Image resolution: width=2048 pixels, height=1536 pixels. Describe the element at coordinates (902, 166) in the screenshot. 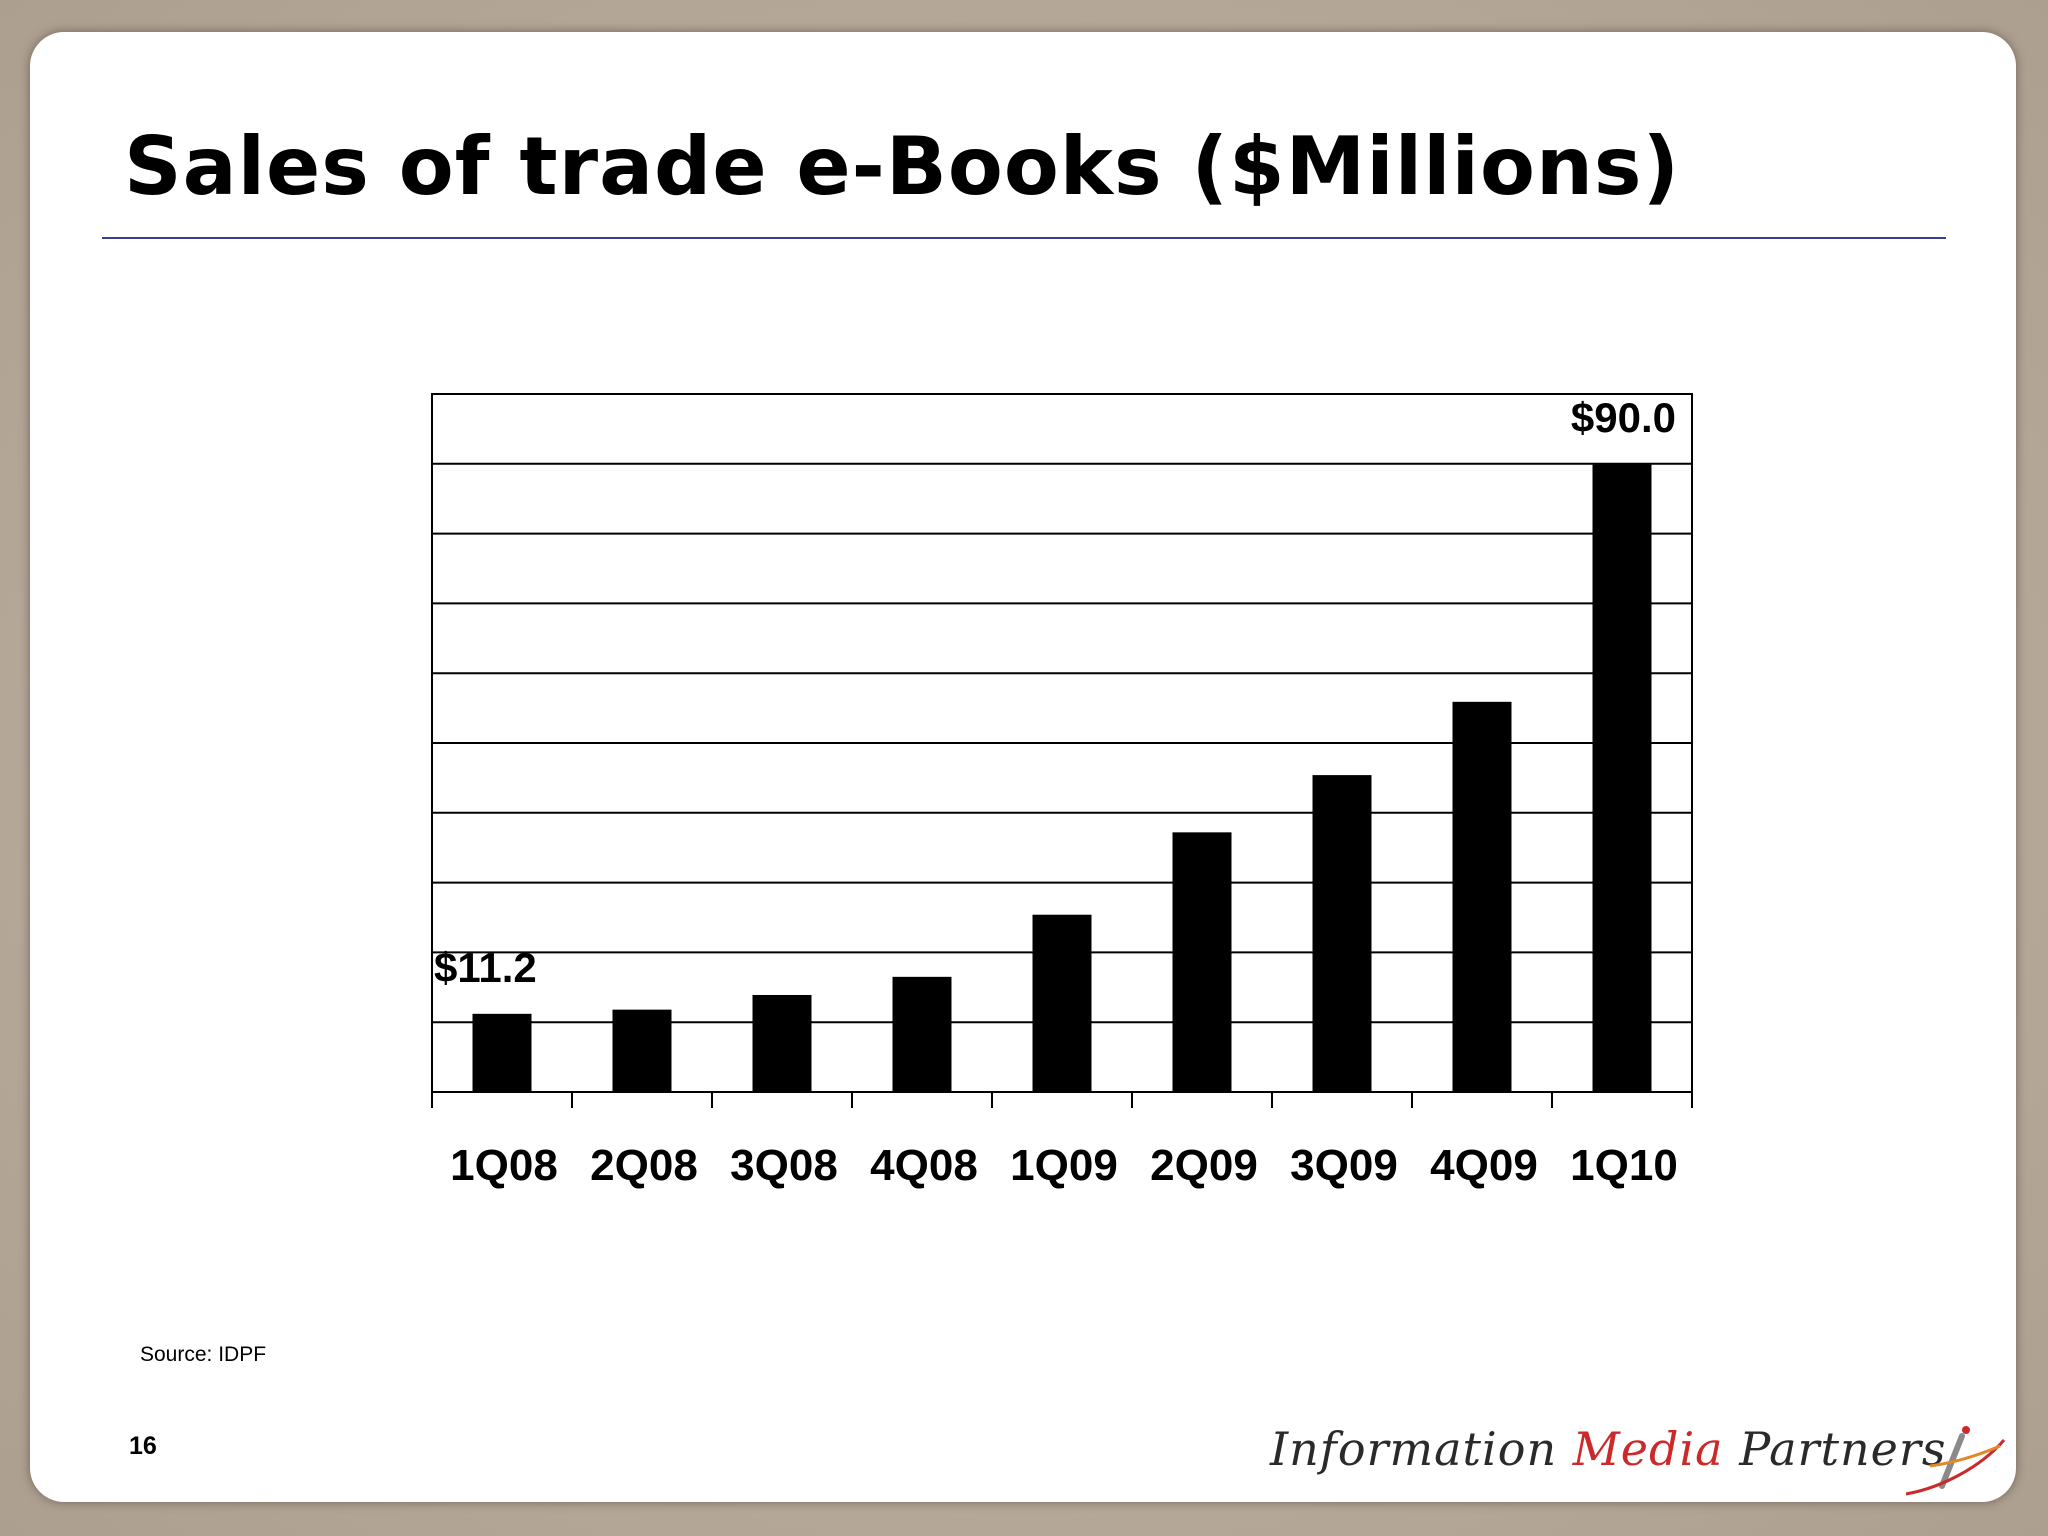

I see `slide-title: Sales of trade e-Books ($Millions)` at that location.